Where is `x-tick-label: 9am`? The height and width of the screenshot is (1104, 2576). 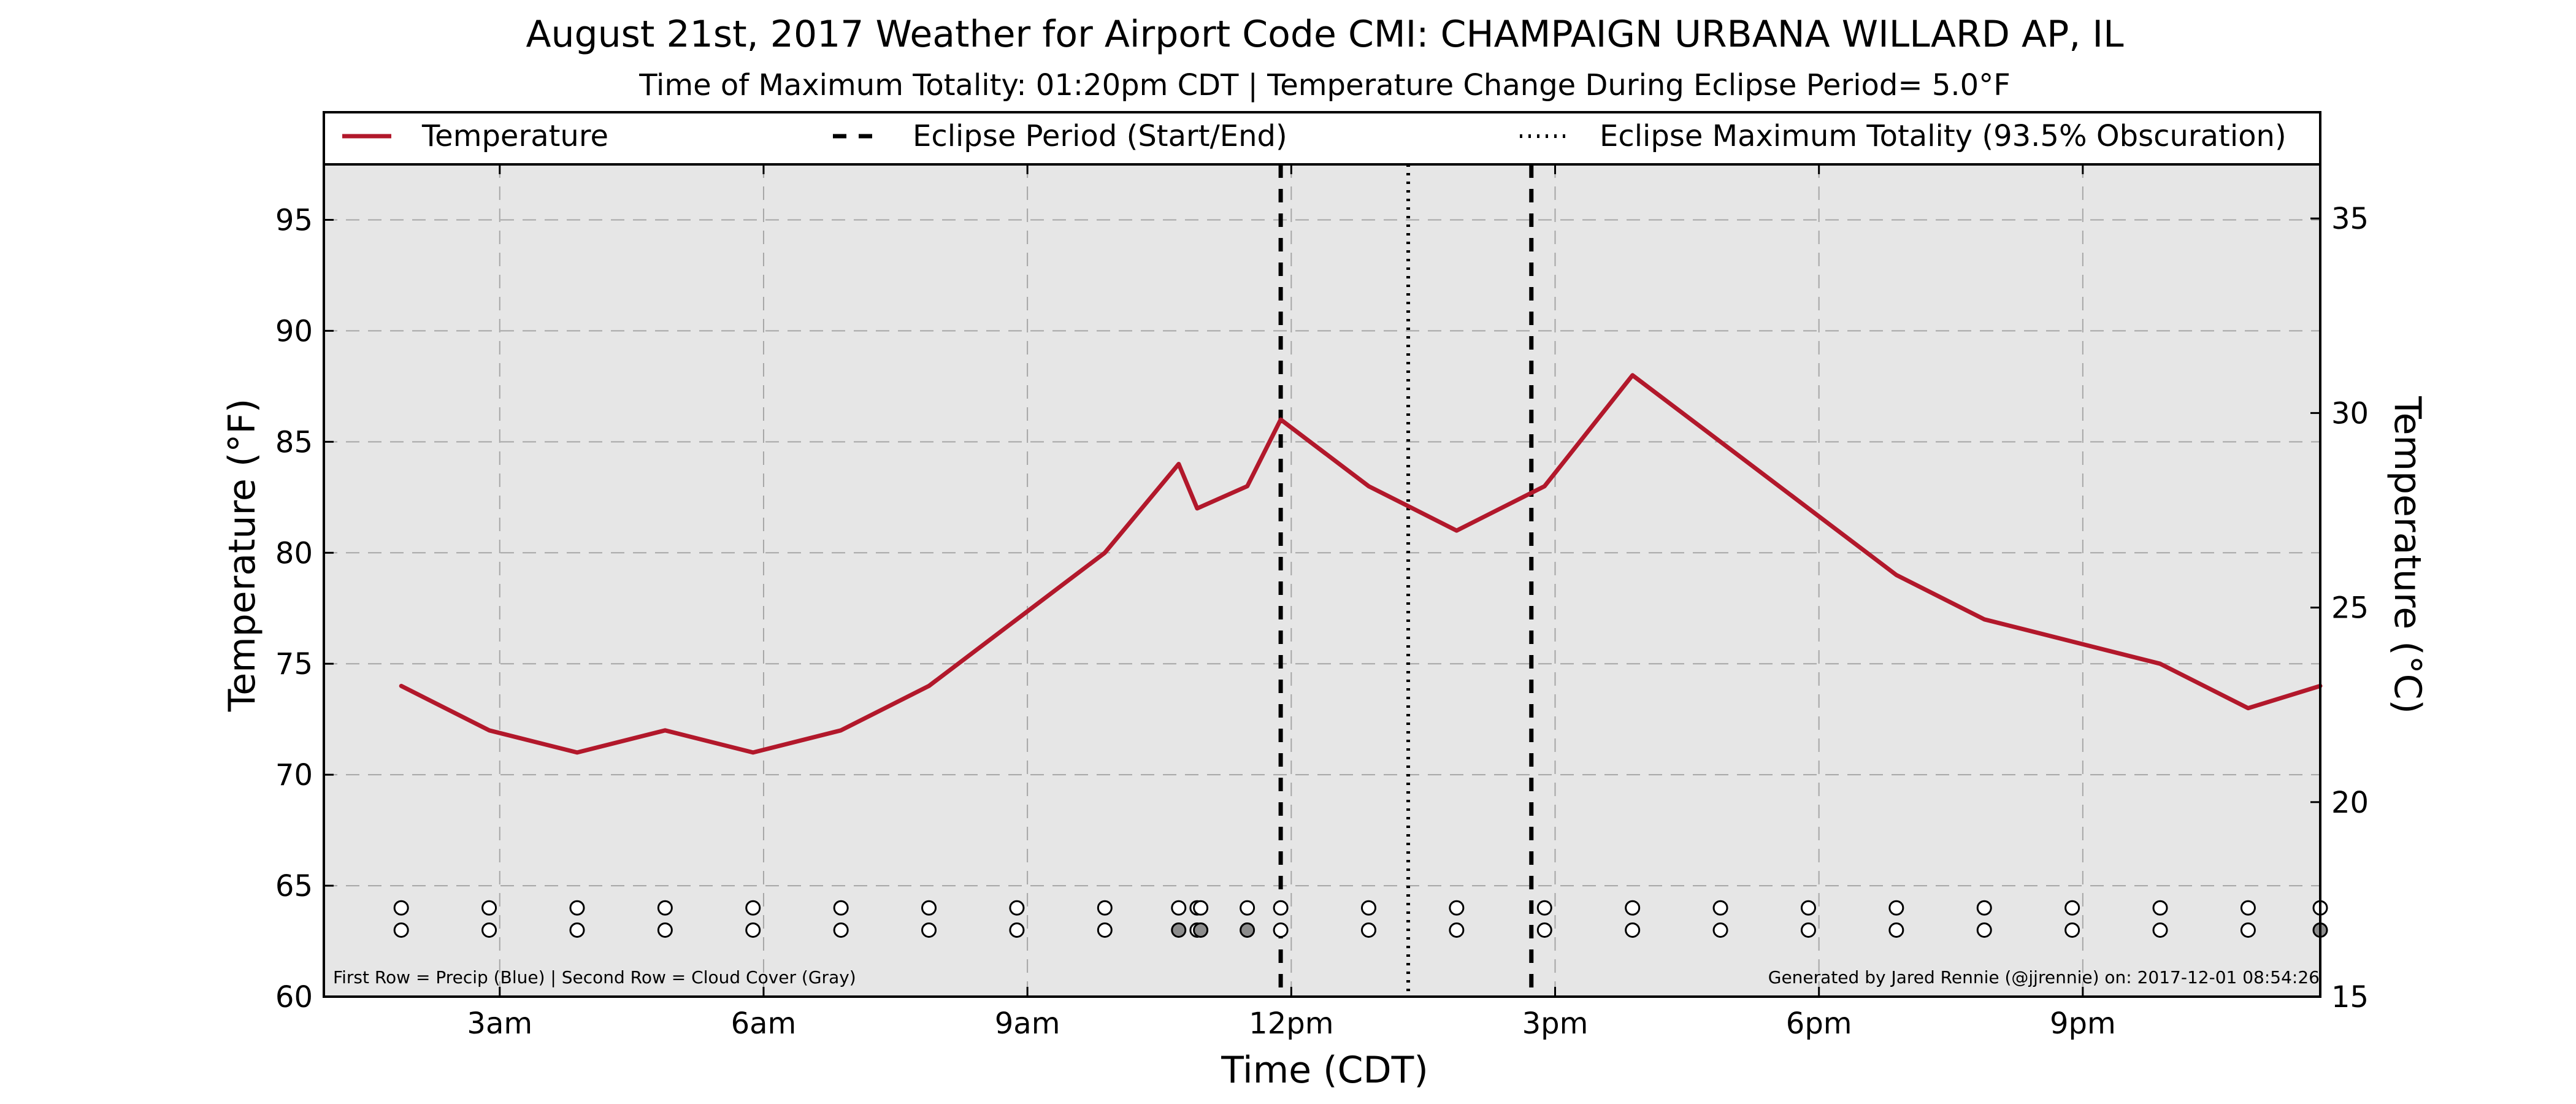
x-tick-label: 9am is located at coordinates (1027, 1023).